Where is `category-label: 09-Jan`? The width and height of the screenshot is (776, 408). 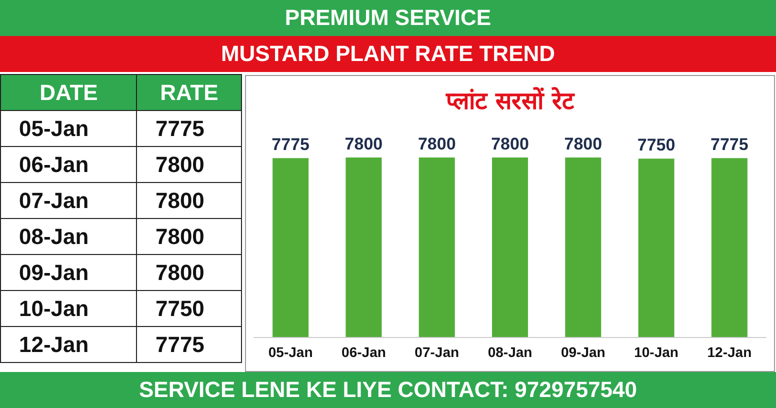 category-label: 09-Jan is located at coordinates (54, 272).